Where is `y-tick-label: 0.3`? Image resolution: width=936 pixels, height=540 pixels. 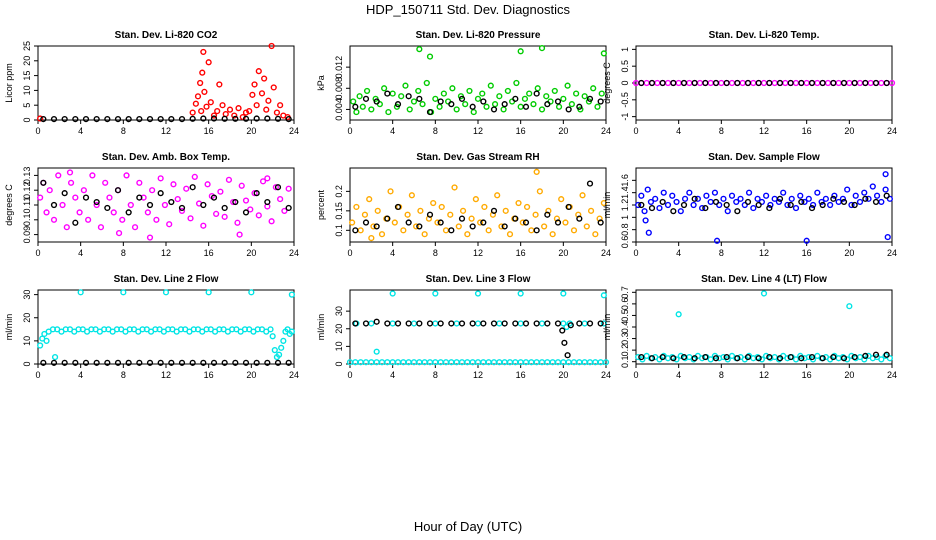
y-tick-label: 0.3 is located at coordinates (625, 338).